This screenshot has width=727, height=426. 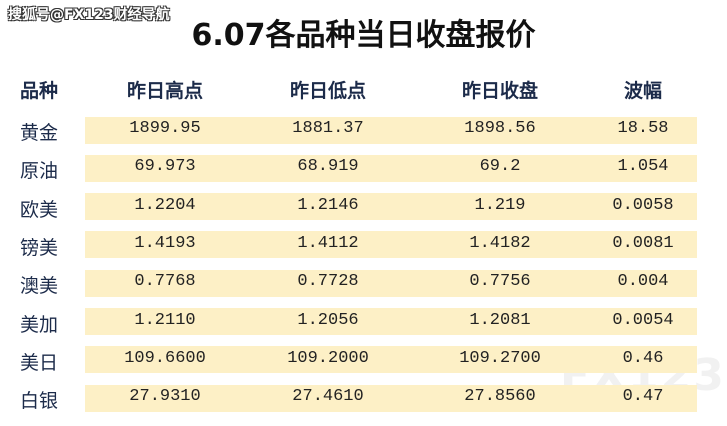 I want to click on table-cell: 0.7728, so click(x=328, y=282).